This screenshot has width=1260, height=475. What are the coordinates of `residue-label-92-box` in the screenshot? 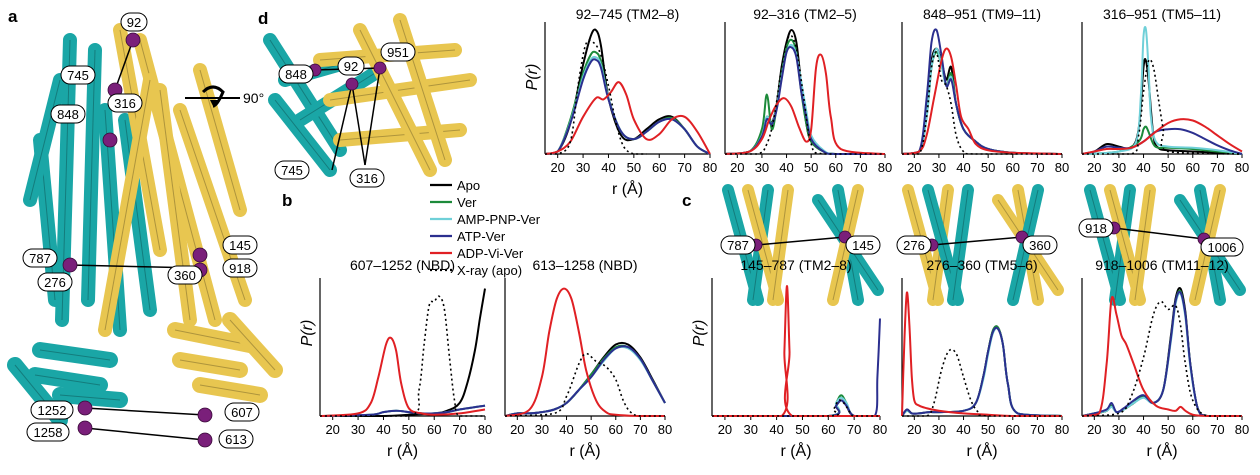 It's located at (134, 22).